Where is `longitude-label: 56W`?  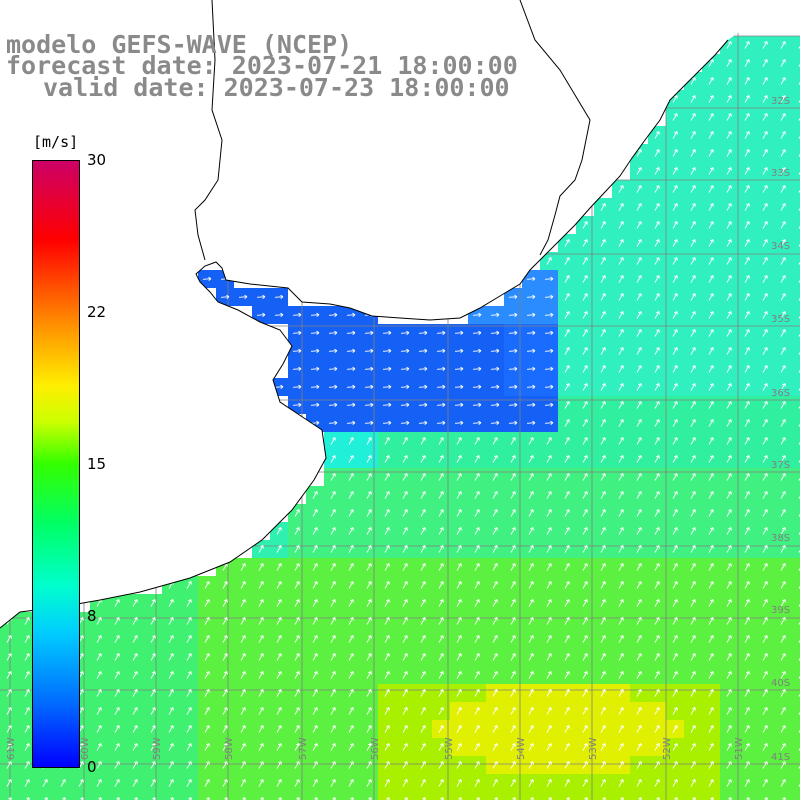 longitude-label: 56W is located at coordinates (375, 748).